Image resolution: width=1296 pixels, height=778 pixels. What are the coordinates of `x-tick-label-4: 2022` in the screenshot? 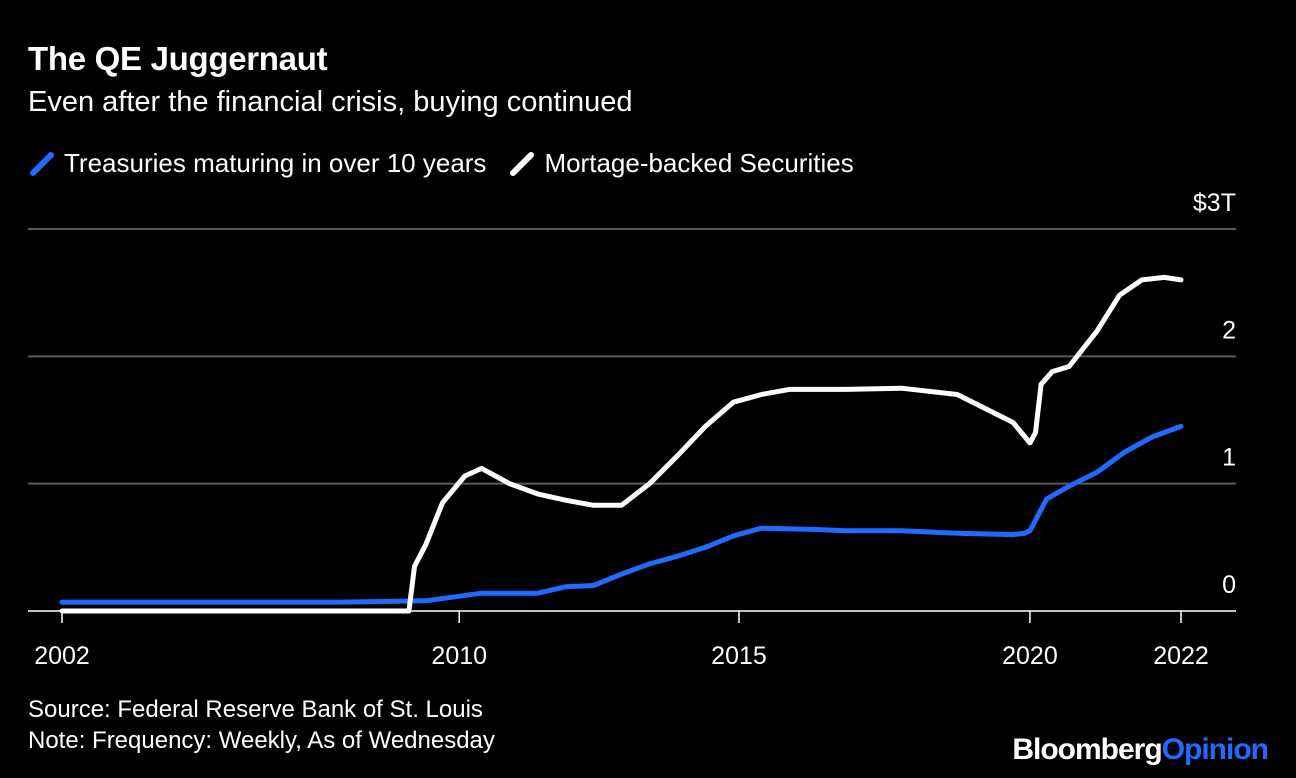 It's located at (1181, 656).